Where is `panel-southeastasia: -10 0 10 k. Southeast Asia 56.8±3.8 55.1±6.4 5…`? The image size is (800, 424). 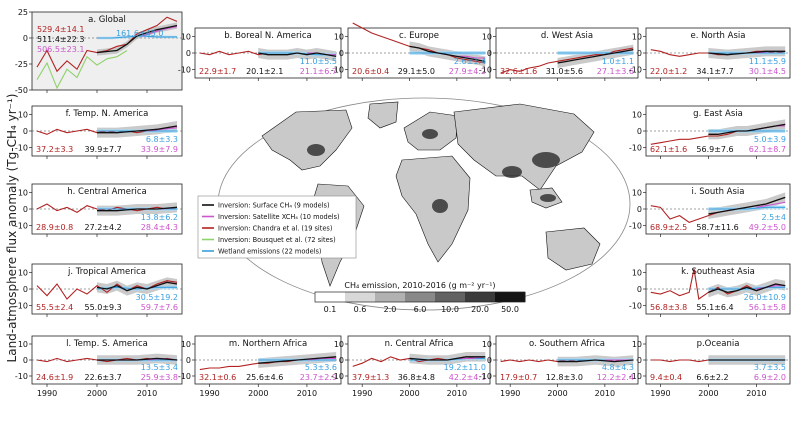 panel-southeastasia: -10 0 10 k. Southeast Asia 56.8±3.8 55.1±6.4 5… is located at coordinates (710, 290).